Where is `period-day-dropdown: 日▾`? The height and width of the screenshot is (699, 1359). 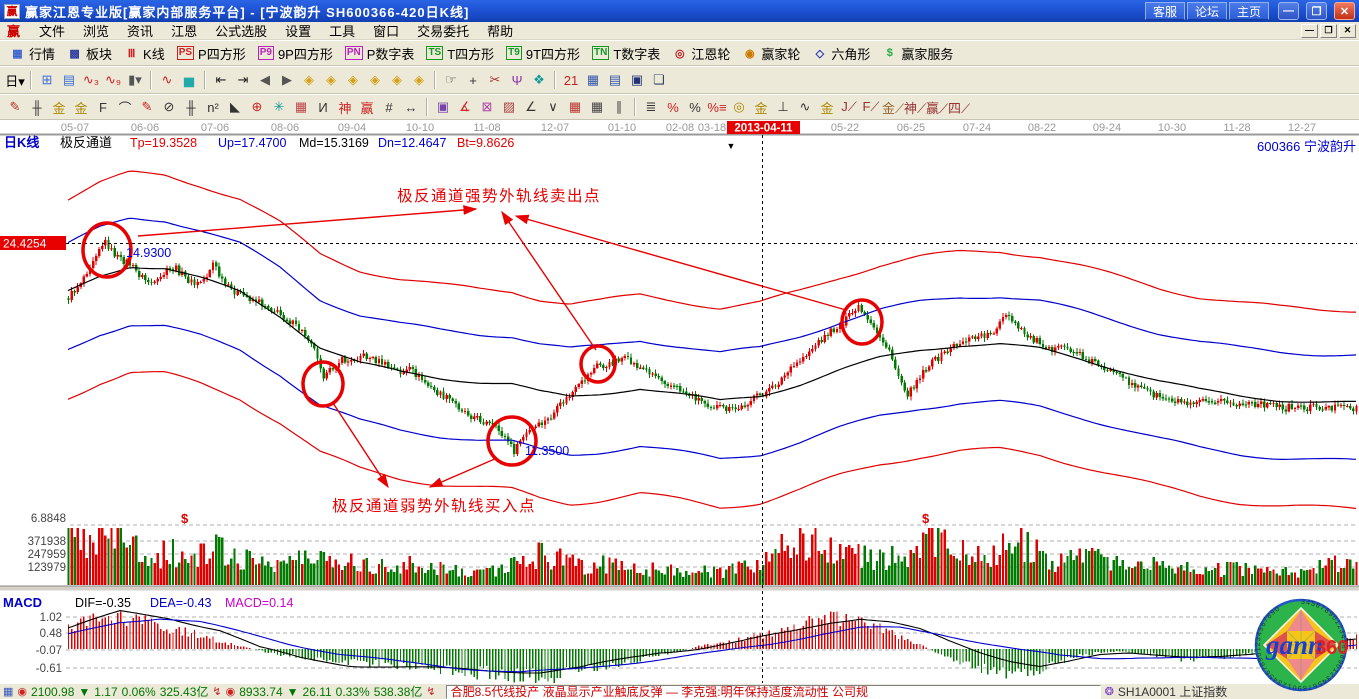
period-day-dropdown: 日▾ is located at coordinates (15, 81).